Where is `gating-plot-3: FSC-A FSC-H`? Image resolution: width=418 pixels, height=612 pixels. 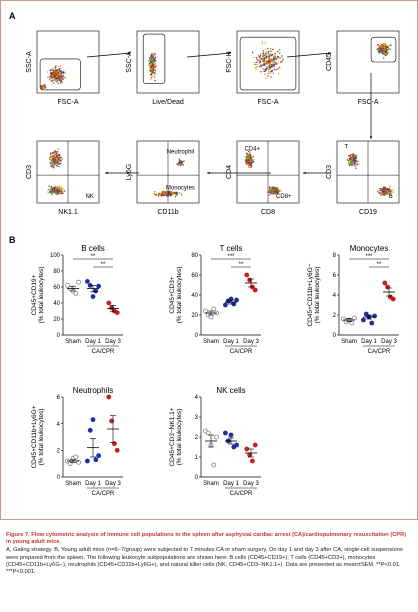 gating-plot-3: FSC-A FSC-H is located at coordinates (263, 68).